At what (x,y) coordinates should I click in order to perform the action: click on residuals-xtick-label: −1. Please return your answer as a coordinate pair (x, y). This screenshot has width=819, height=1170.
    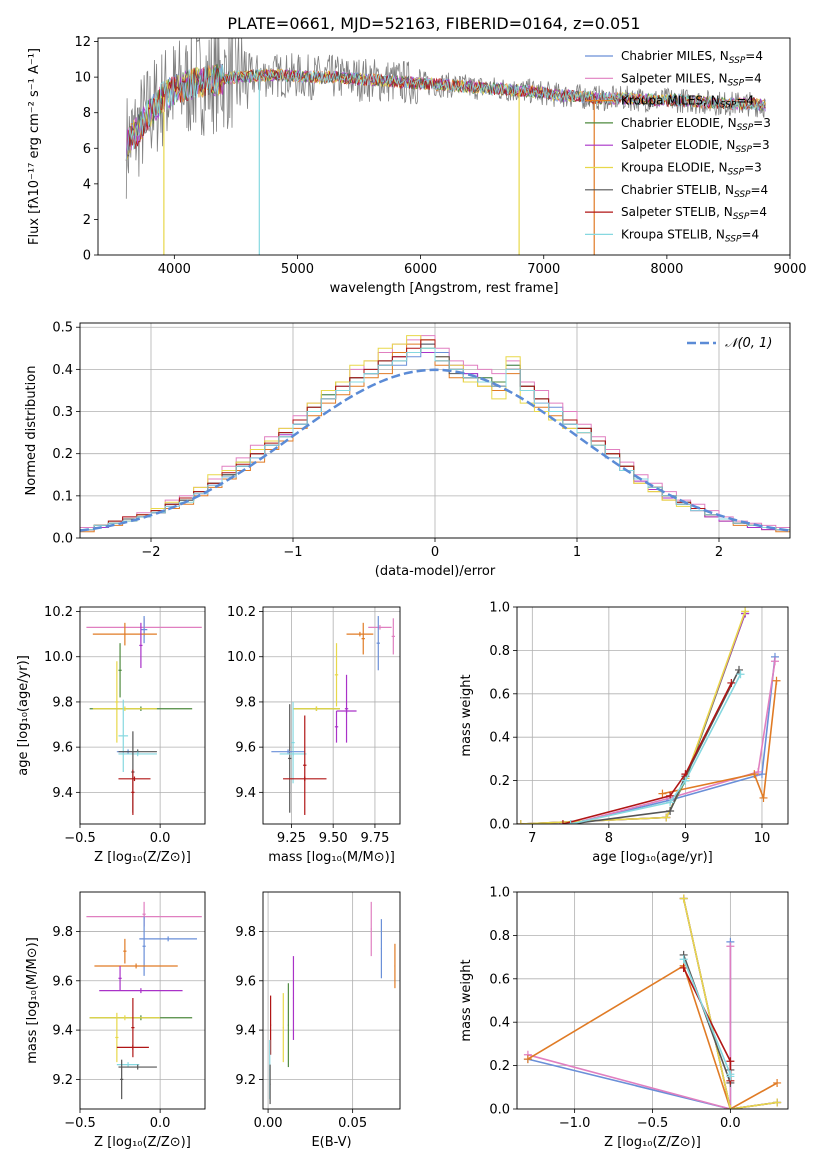
    Looking at the image, I should click on (292, 552).